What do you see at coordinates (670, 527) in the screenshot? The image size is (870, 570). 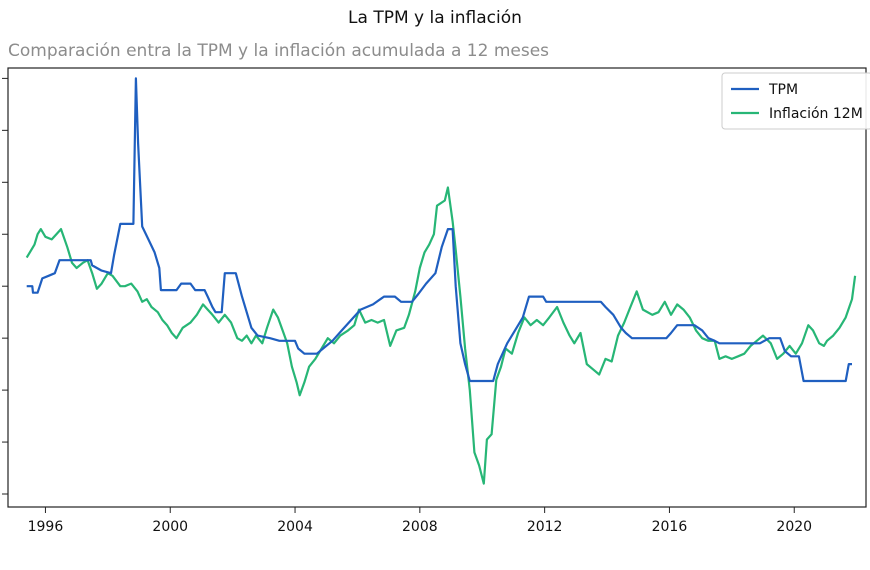 I see `x-tick-label: 2016` at bounding box center [670, 527].